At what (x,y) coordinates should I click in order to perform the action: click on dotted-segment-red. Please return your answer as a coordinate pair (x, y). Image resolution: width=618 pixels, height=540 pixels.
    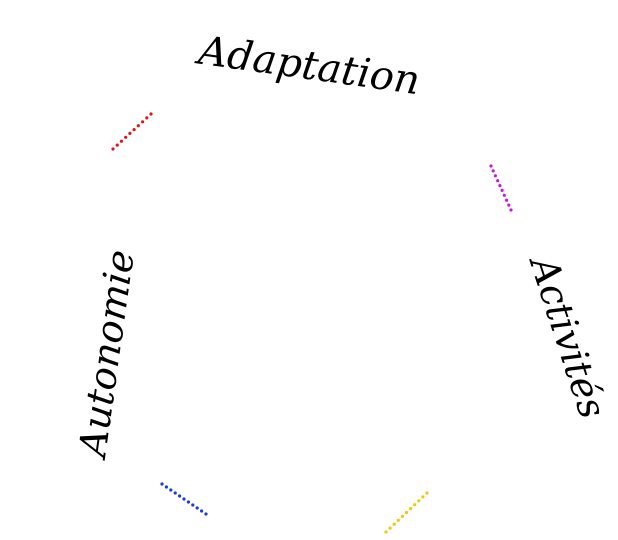
    Looking at the image, I should click on (132, 131).